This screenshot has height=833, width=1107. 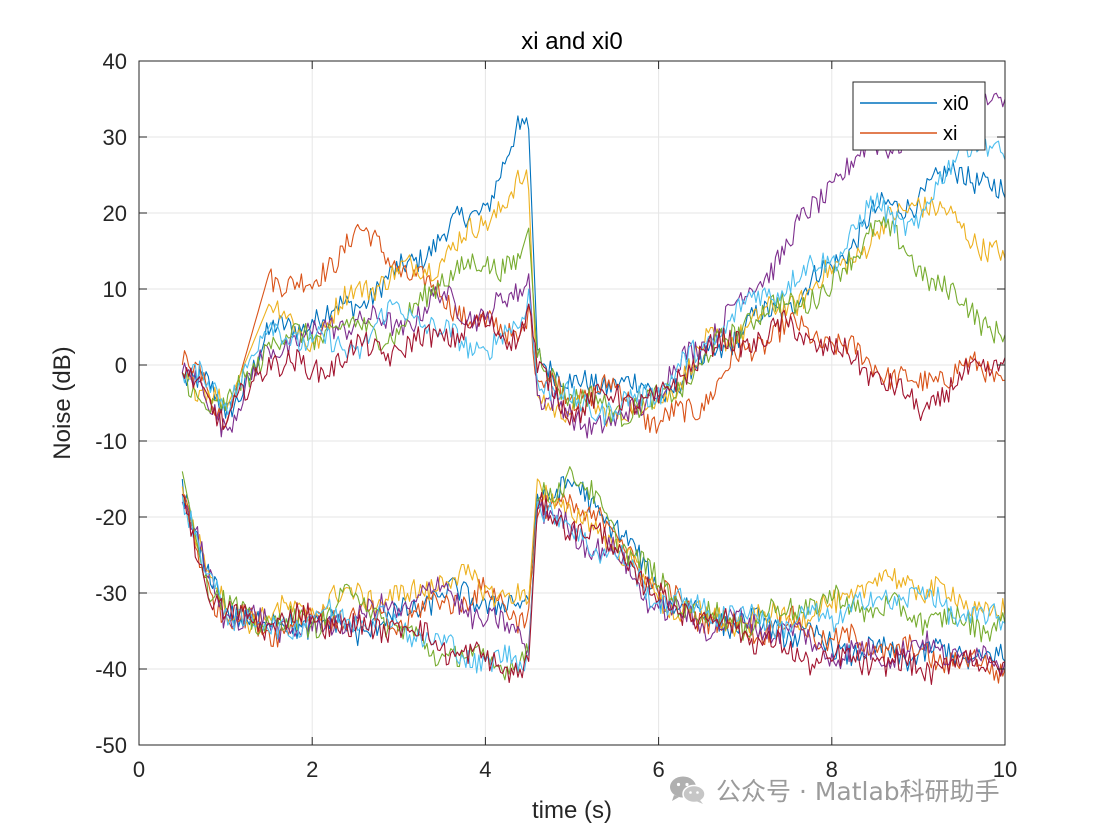 What do you see at coordinates (658, 769) in the screenshot?
I see `x-tick-label: 6` at bounding box center [658, 769].